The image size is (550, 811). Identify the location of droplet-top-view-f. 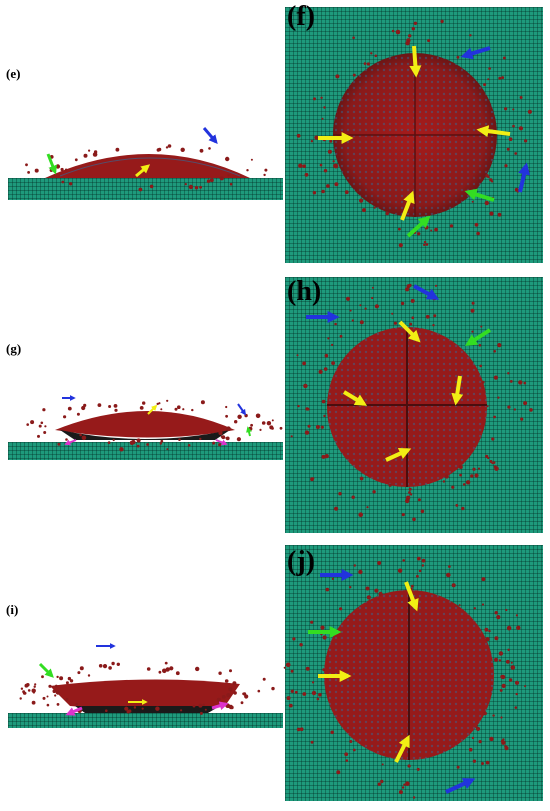
(415, 135).